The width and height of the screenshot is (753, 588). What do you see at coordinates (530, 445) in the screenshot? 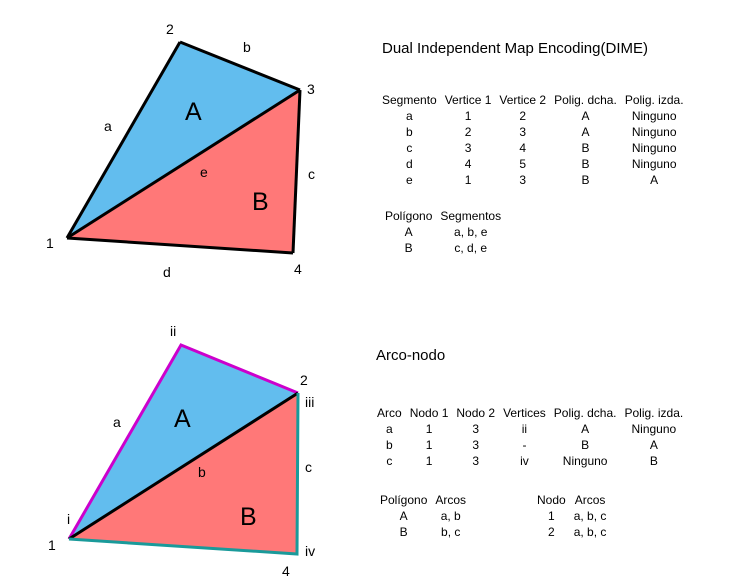
I see `table-row: b 1 3 - B A` at bounding box center [530, 445].